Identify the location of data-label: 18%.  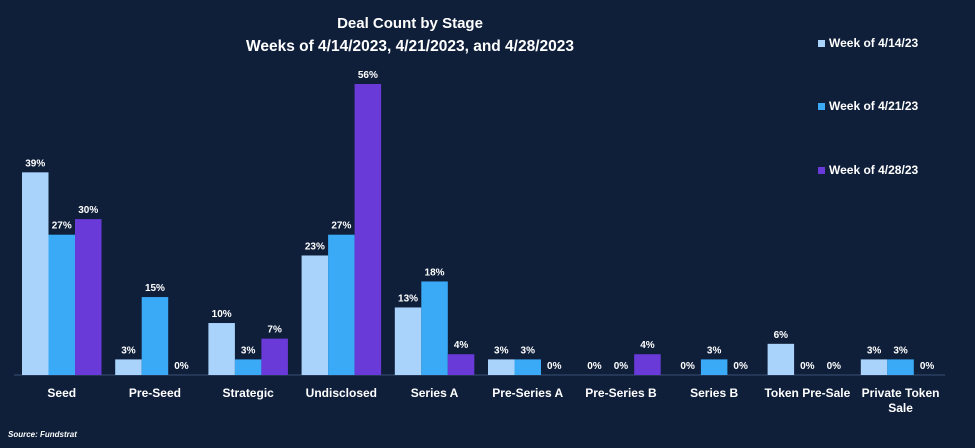
(435, 272).